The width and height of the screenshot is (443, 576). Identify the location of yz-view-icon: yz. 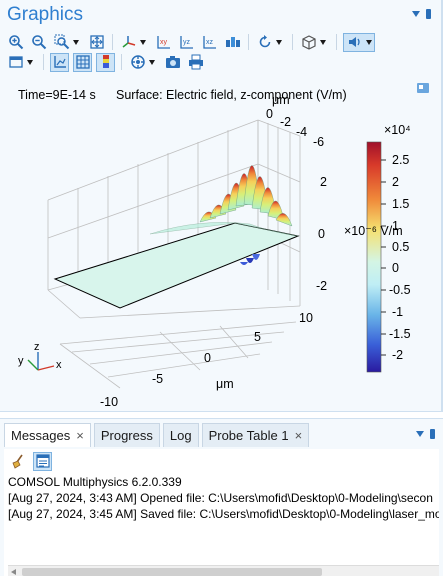
(186, 42).